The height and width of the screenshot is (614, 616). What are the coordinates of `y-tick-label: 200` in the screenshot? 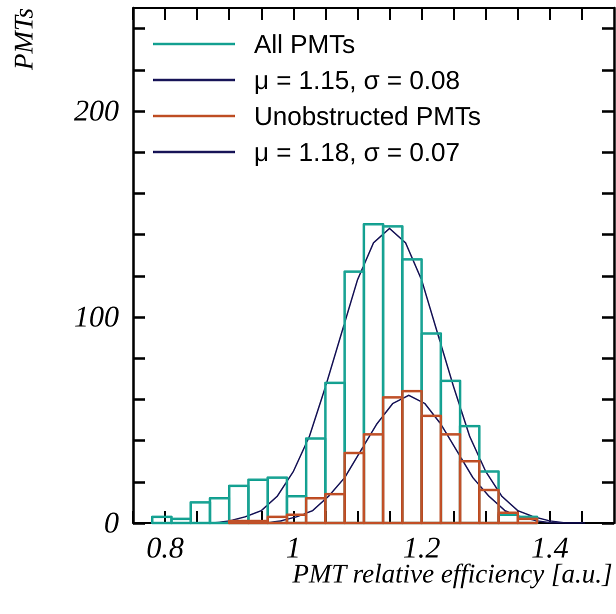 It's located at (96, 111).